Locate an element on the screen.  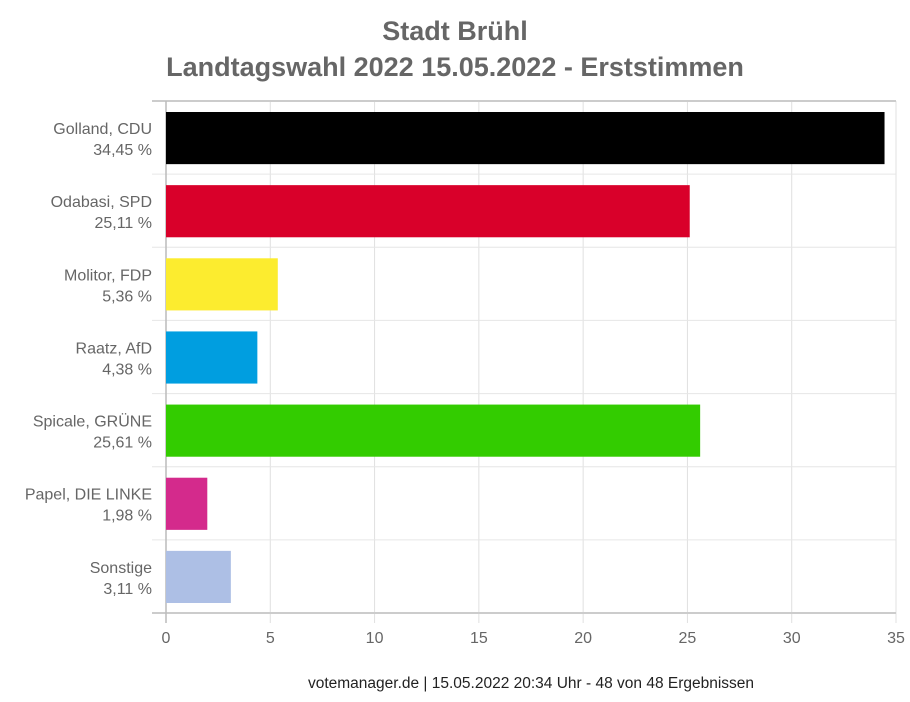
x-tick-label: 15 is located at coordinates (479, 638).